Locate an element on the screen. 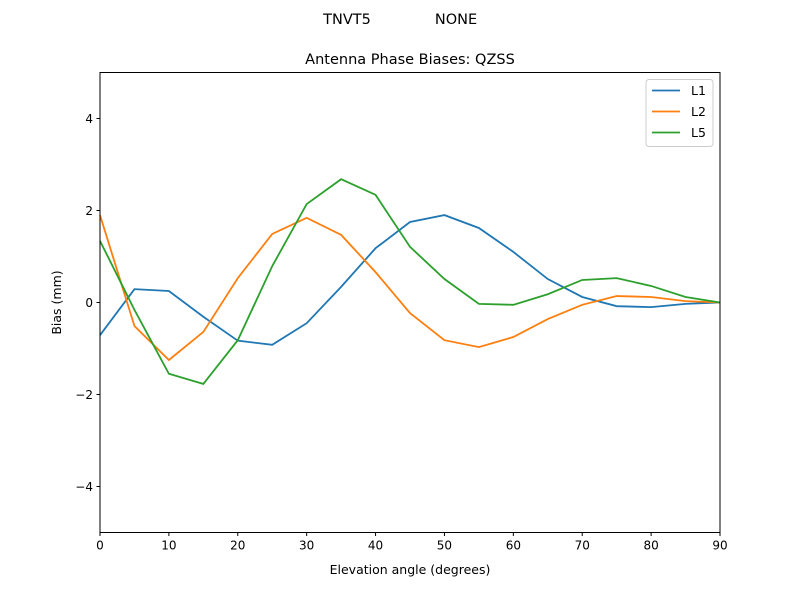 The image size is (800, 600). y-tick-label: 4 is located at coordinates (89, 119).